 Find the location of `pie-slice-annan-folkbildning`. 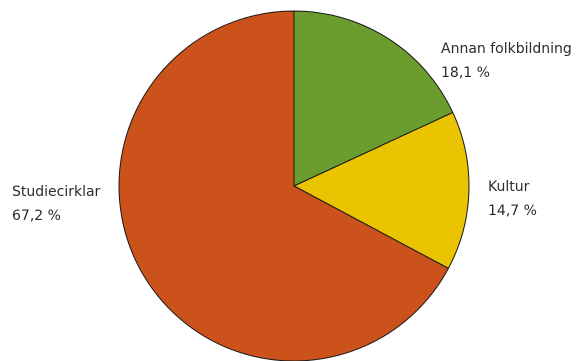

pie-slice-annan-folkbildning is located at coordinates (373, 98).